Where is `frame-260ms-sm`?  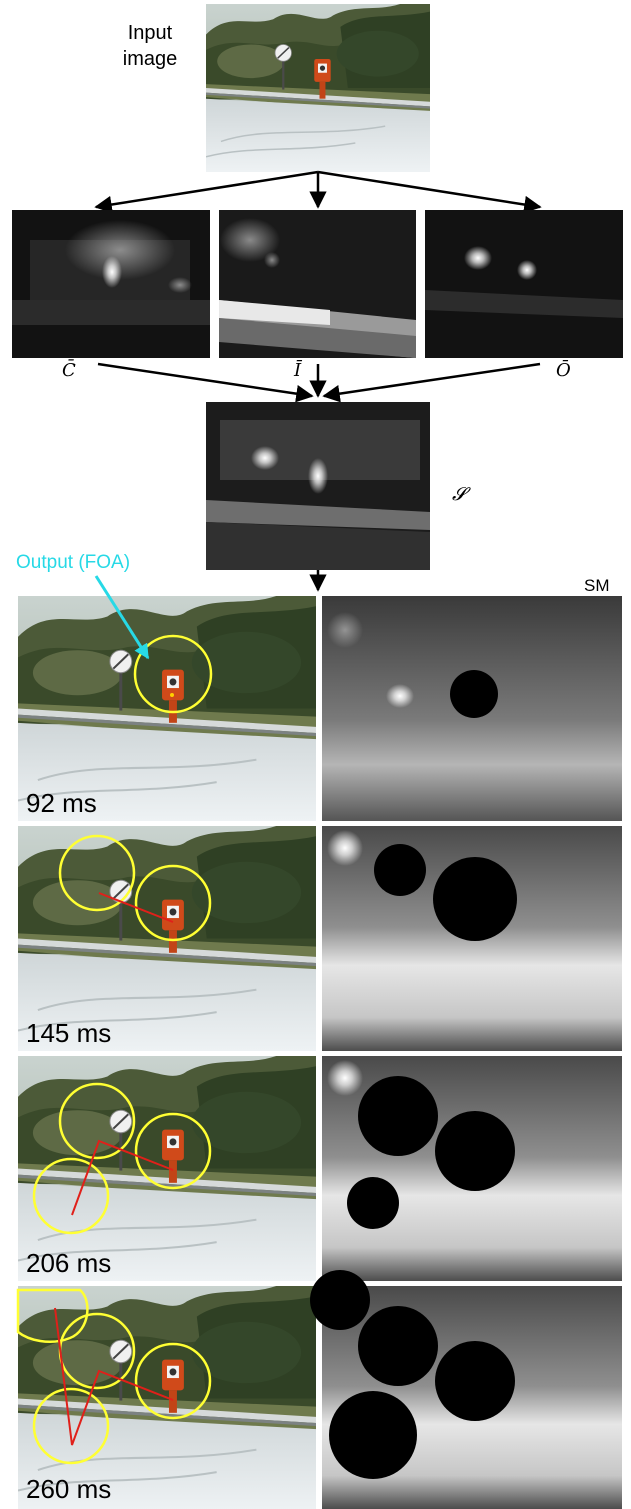 frame-260ms-sm is located at coordinates (466, 1389).